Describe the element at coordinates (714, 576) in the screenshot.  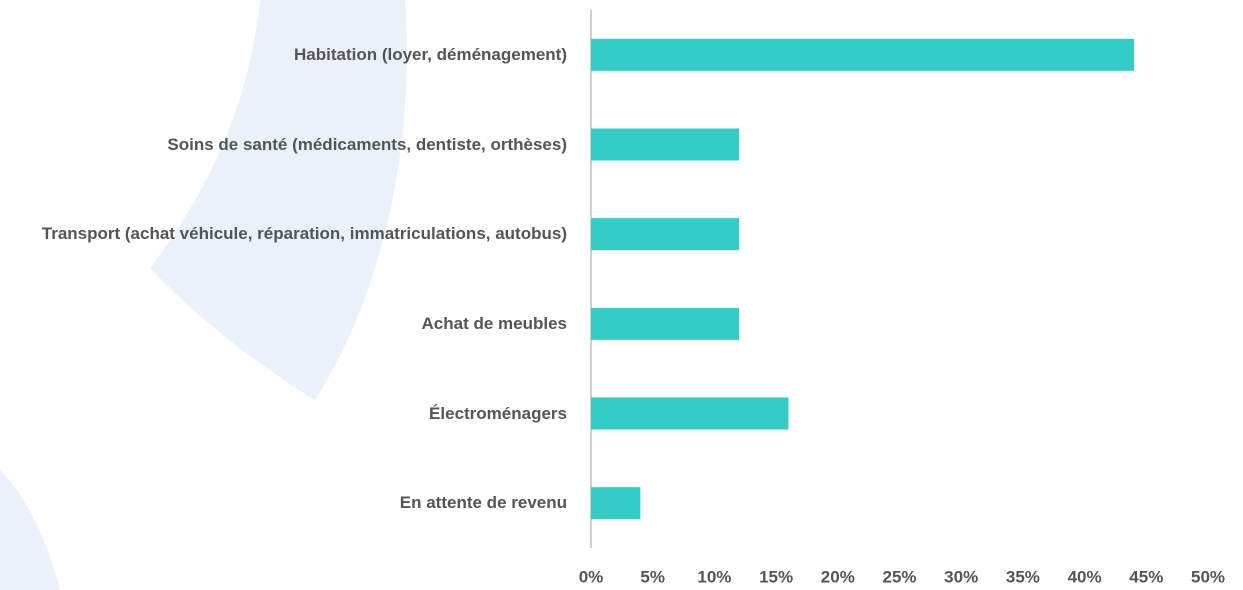
I see `x-tick-label: 10%` at that location.